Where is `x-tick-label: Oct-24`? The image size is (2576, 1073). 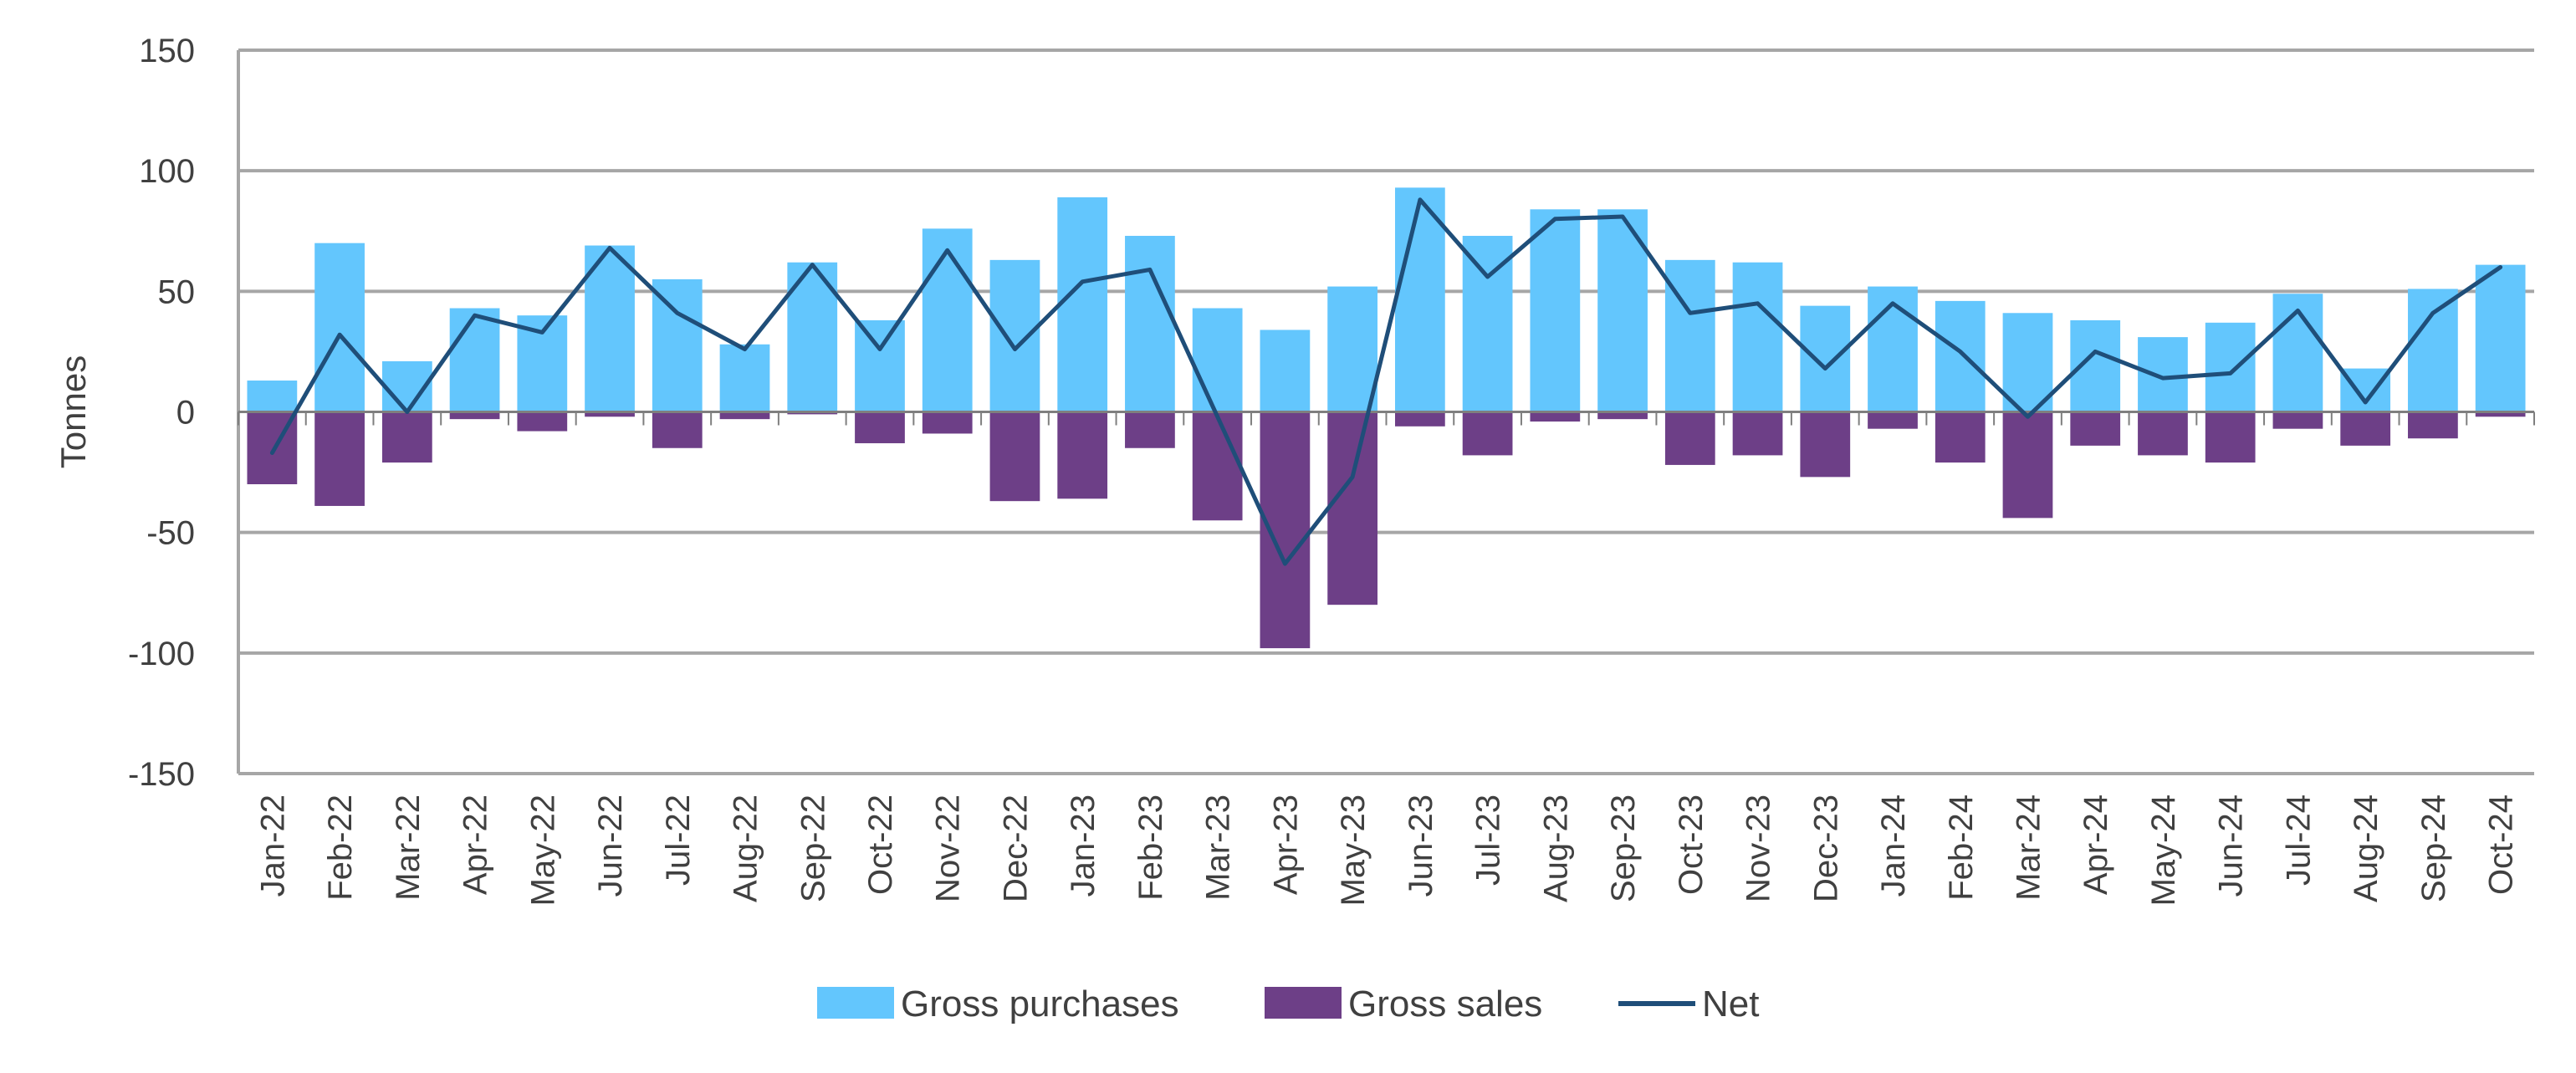 x-tick-label: Oct-24 is located at coordinates (2501, 845).